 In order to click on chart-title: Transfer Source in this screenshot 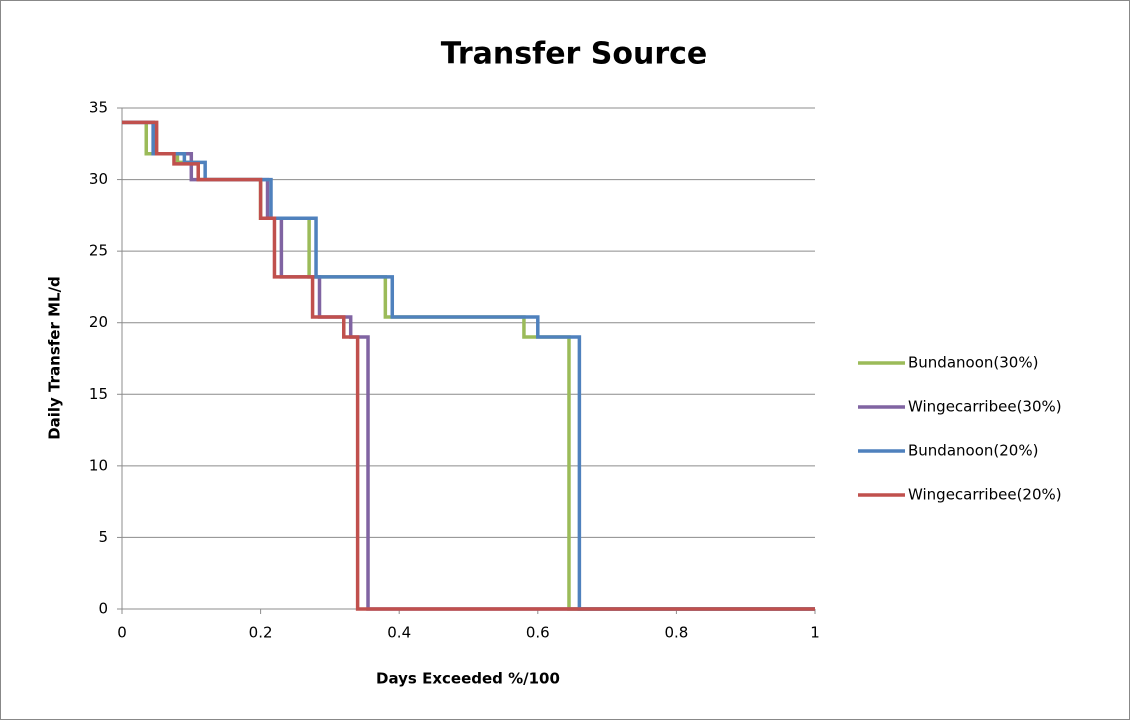, I will do `click(574, 54)`.